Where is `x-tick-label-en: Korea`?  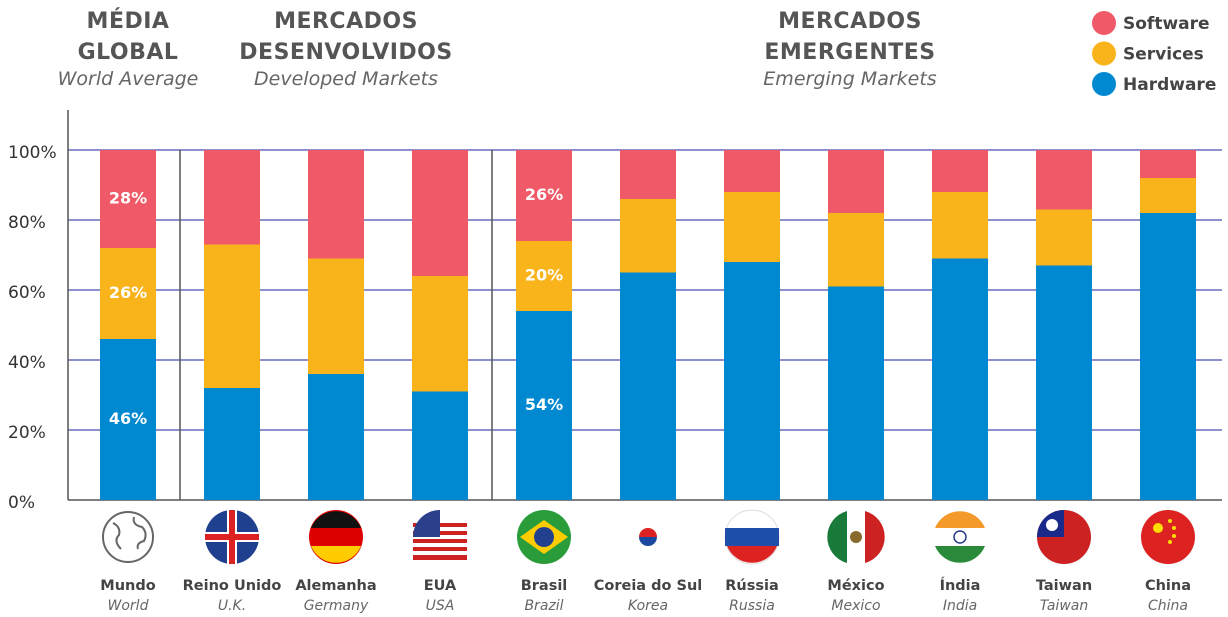 x-tick-label-en: Korea is located at coordinates (648, 606).